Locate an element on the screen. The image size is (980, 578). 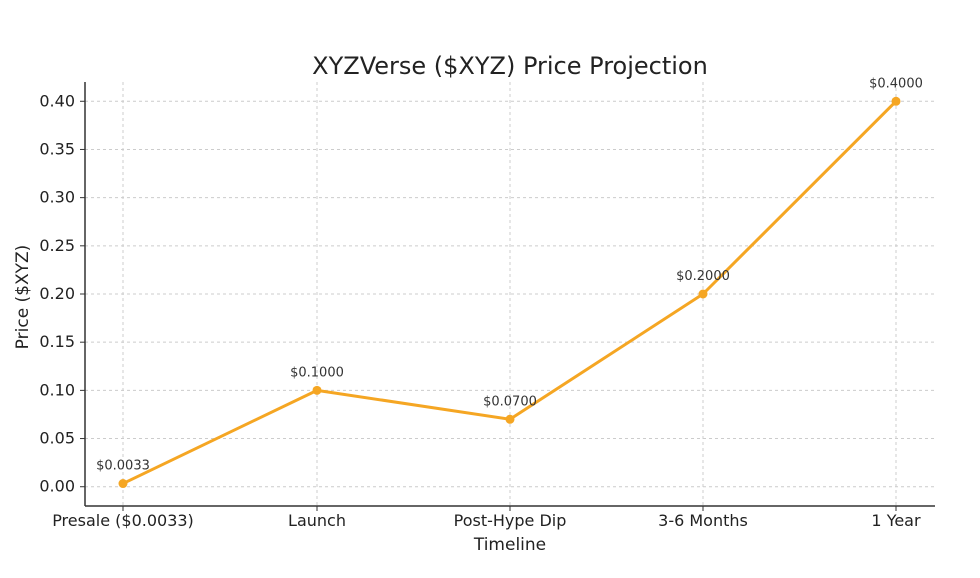
x-axis-label: Timeline is located at coordinates (509, 545).